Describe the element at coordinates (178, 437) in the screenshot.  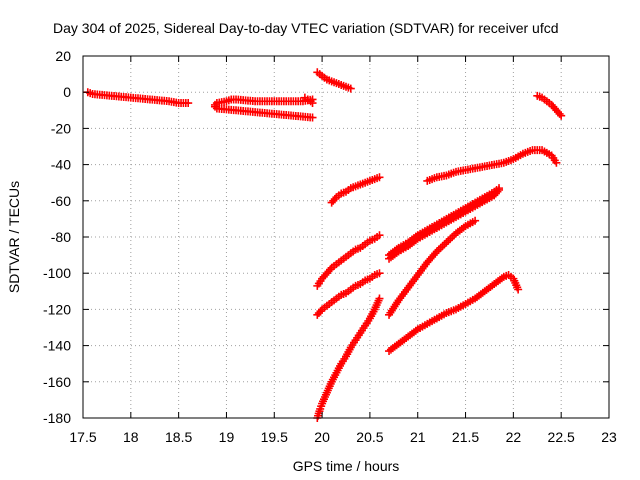
I see `x-tick-label: 18.5` at that location.